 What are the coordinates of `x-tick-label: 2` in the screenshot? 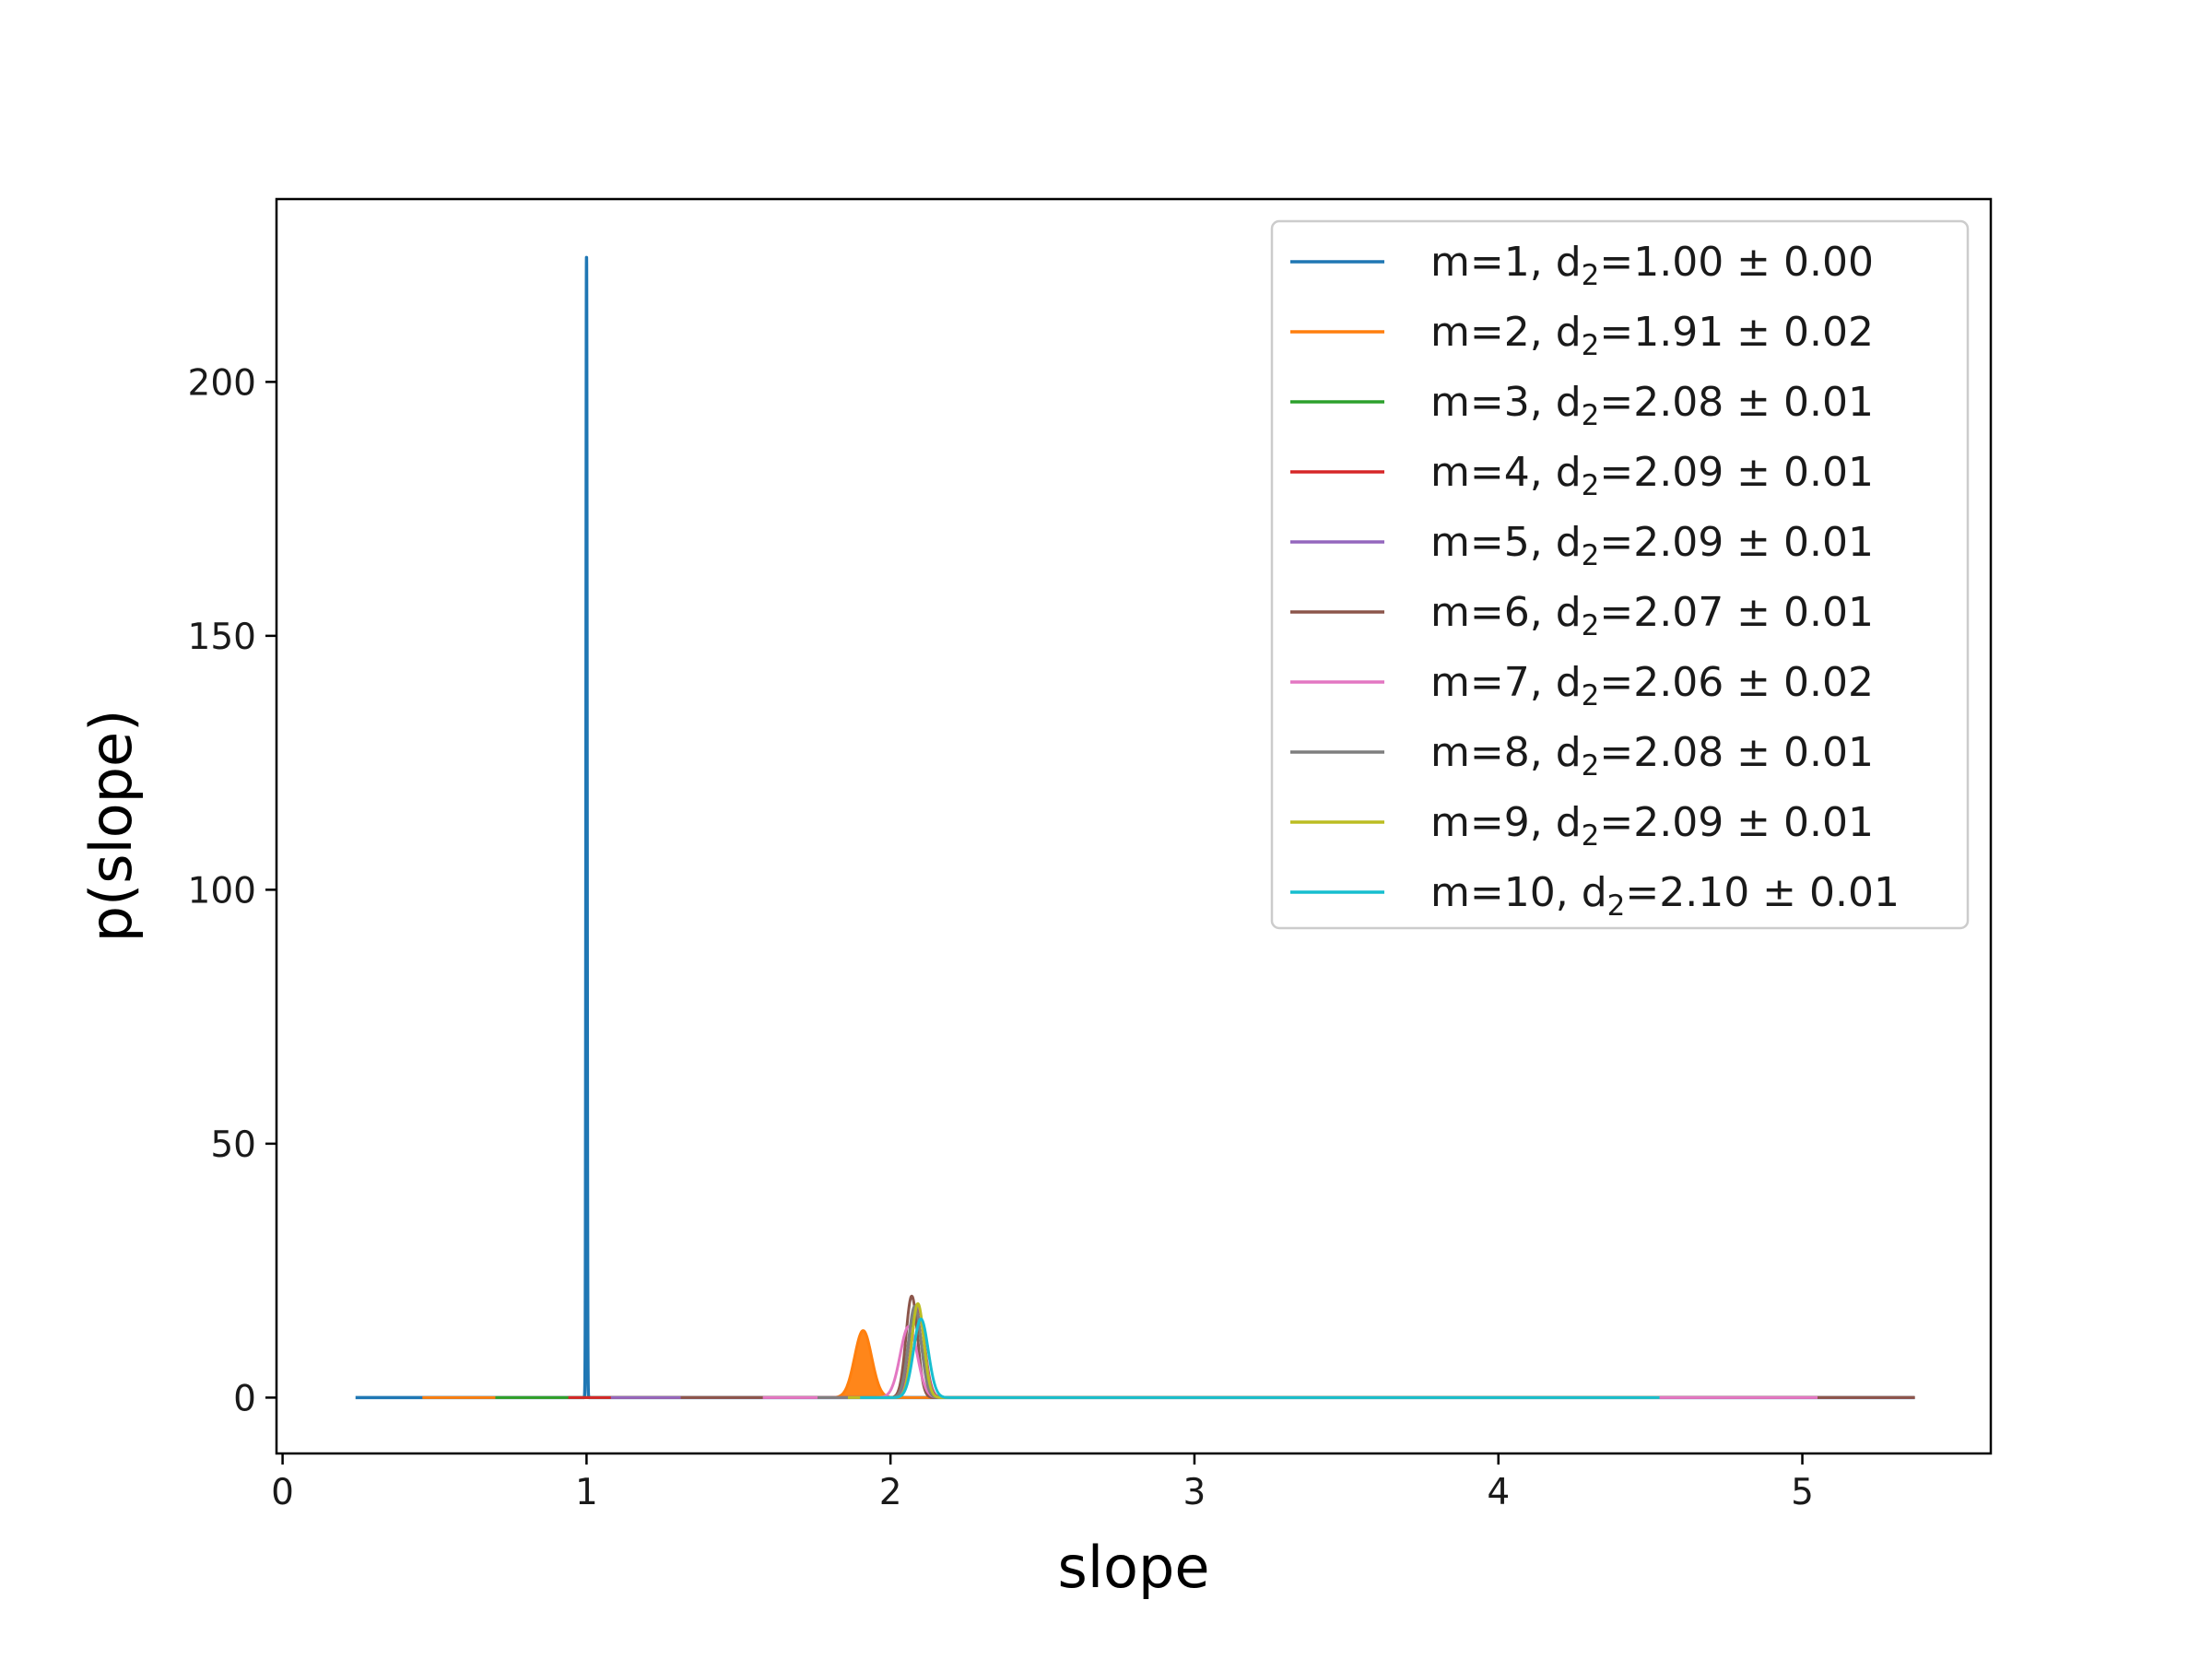 It's located at (890, 1492).